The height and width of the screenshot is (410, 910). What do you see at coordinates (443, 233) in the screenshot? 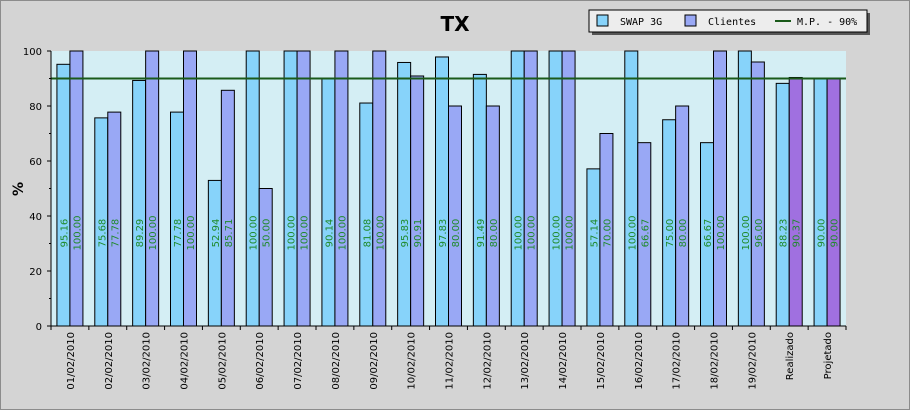
I see `value-label: 97.83` at bounding box center [443, 233].